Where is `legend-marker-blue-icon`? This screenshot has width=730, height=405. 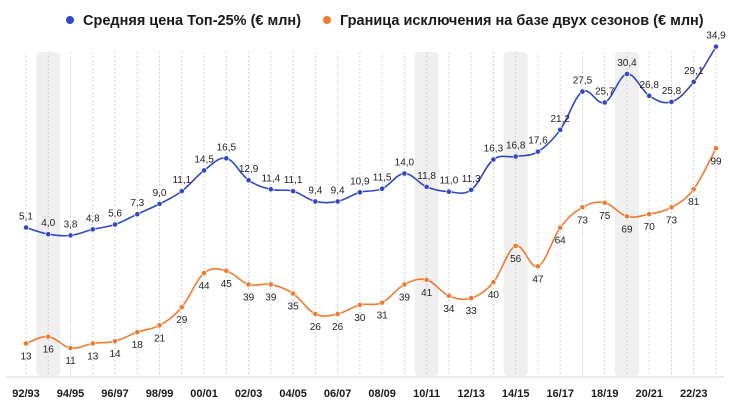
legend-marker-blue-icon is located at coordinates (70, 20).